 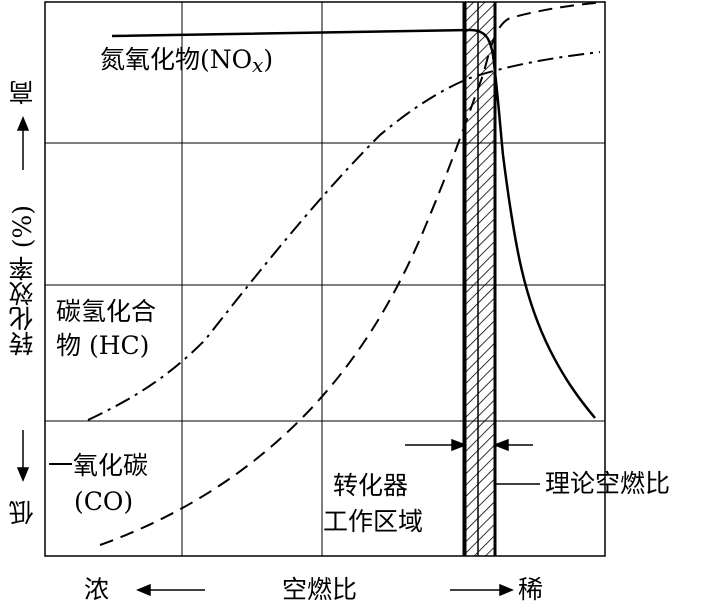 What do you see at coordinates (23, 474) in the screenshot?
I see `y-arrow-down-head` at bounding box center [23, 474].